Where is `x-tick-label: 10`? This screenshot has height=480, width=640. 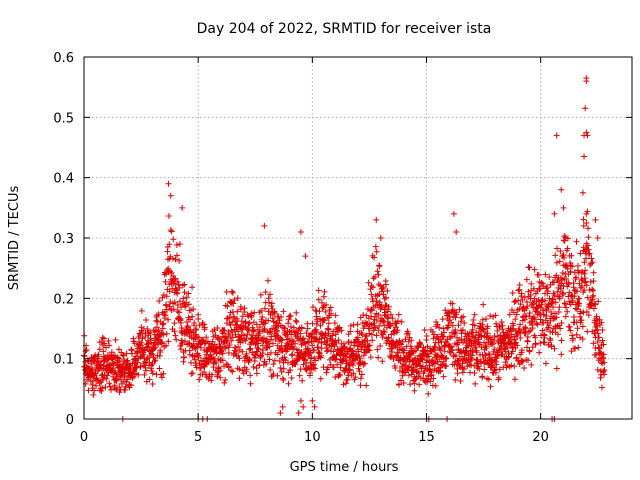
x-tick-label: 10 is located at coordinates (312, 437).